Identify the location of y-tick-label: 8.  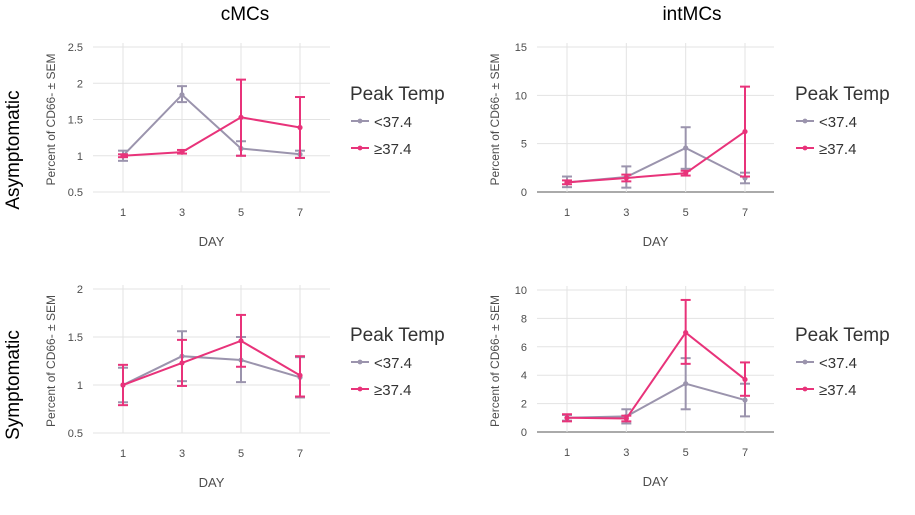
(524, 319).